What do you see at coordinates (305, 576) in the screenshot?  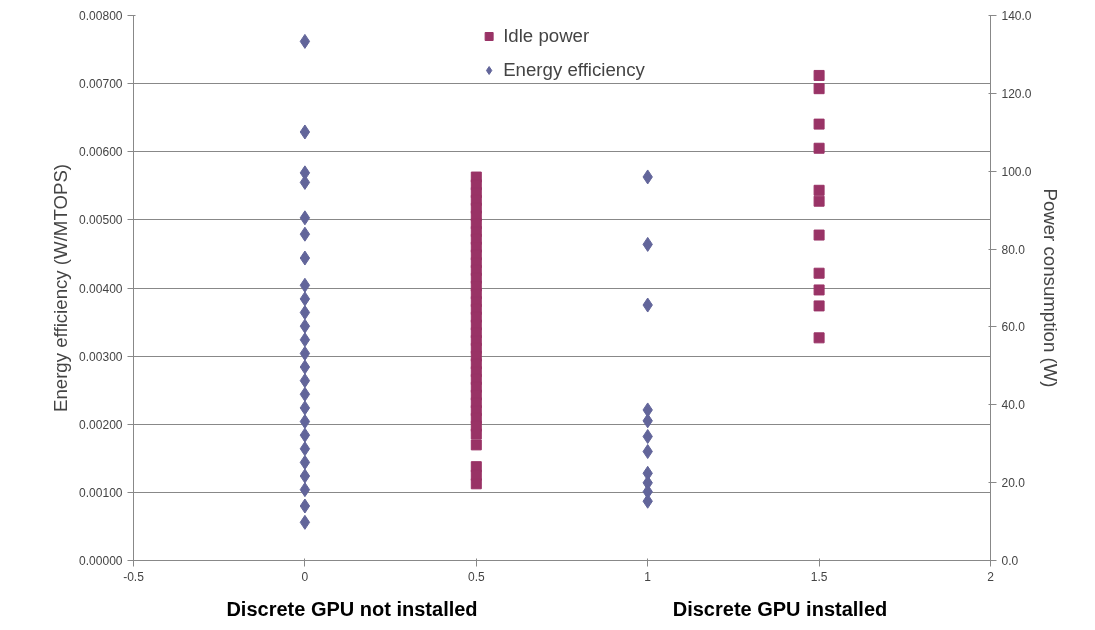 I see `x-tick-label: 0` at bounding box center [305, 576].